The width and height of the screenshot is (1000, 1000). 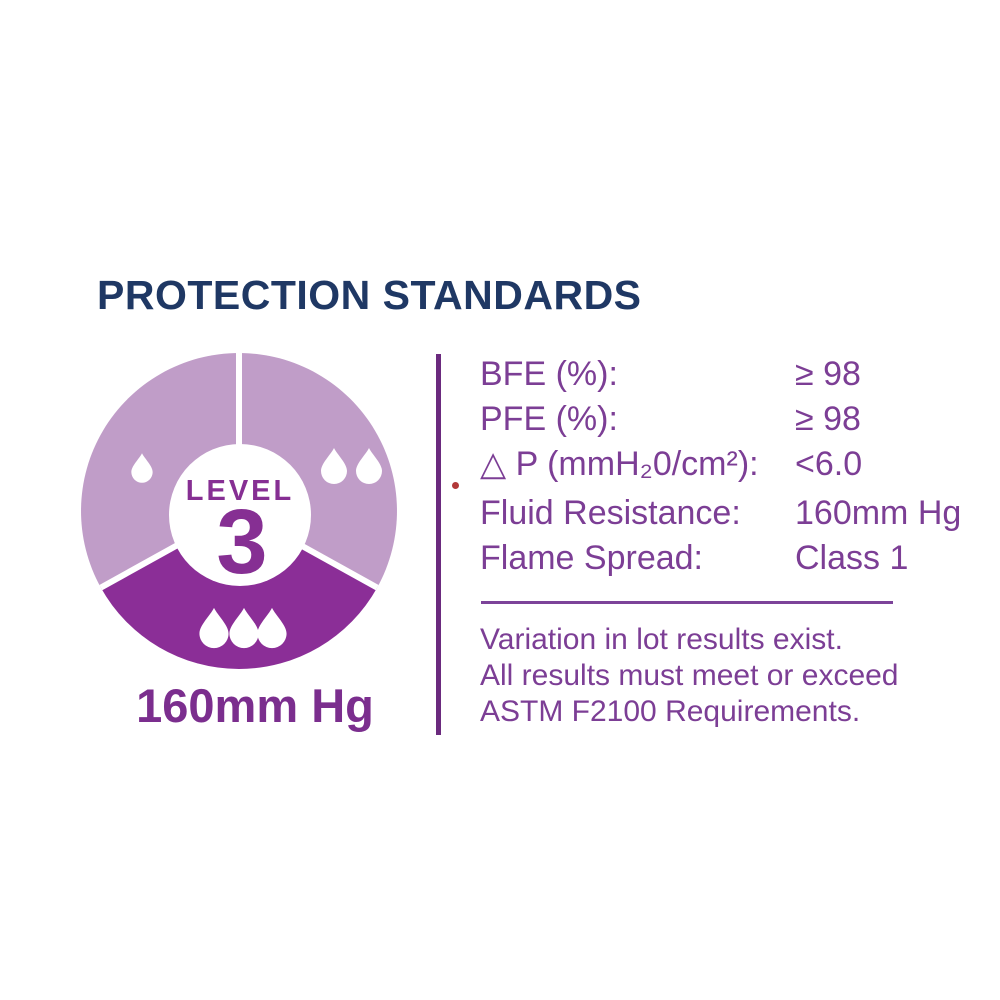 What do you see at coordinates (369, 295) in the screenshot?
I see `page-title: PROTECTION STANDARDS` at bounding box center [369, 295].